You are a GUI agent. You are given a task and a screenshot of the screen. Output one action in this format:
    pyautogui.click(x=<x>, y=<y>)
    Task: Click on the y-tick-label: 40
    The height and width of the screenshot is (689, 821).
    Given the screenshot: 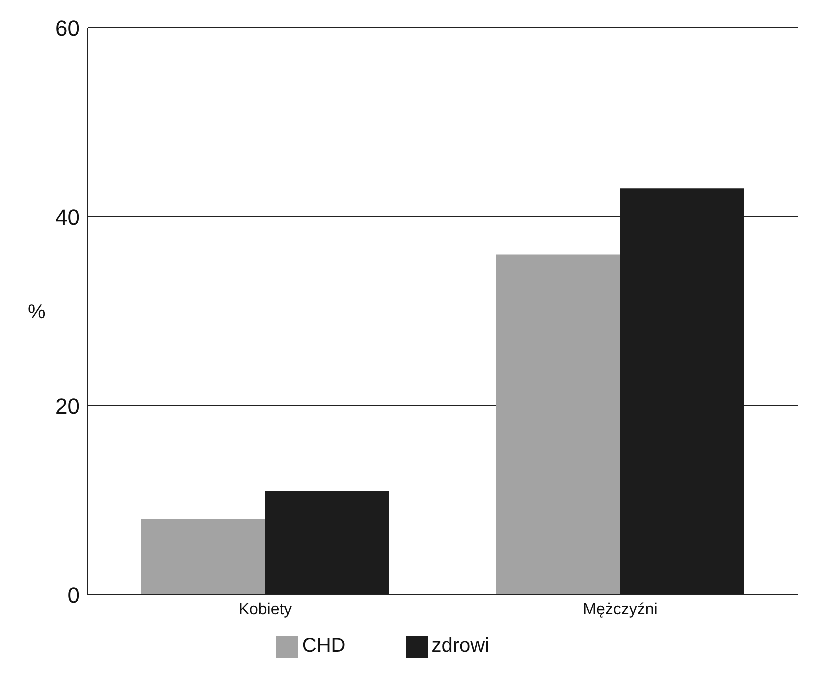 What is the action you would take?
    pyautogui.click(x=68, y=217)
    